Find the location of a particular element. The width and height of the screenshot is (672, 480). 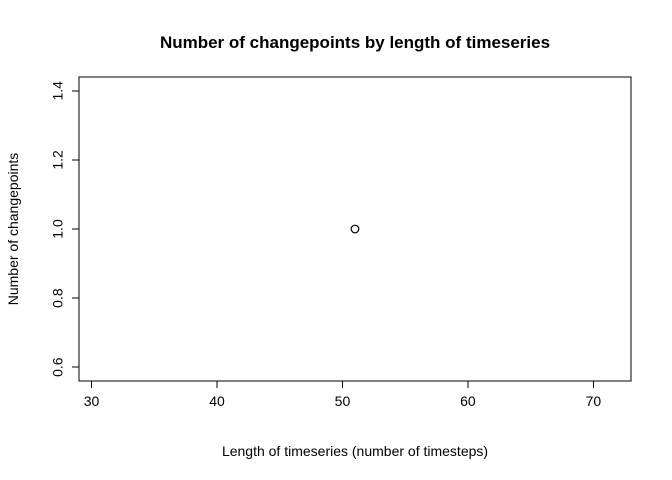

y-tick-label: 0.8 is located at coordinates (58, 298).